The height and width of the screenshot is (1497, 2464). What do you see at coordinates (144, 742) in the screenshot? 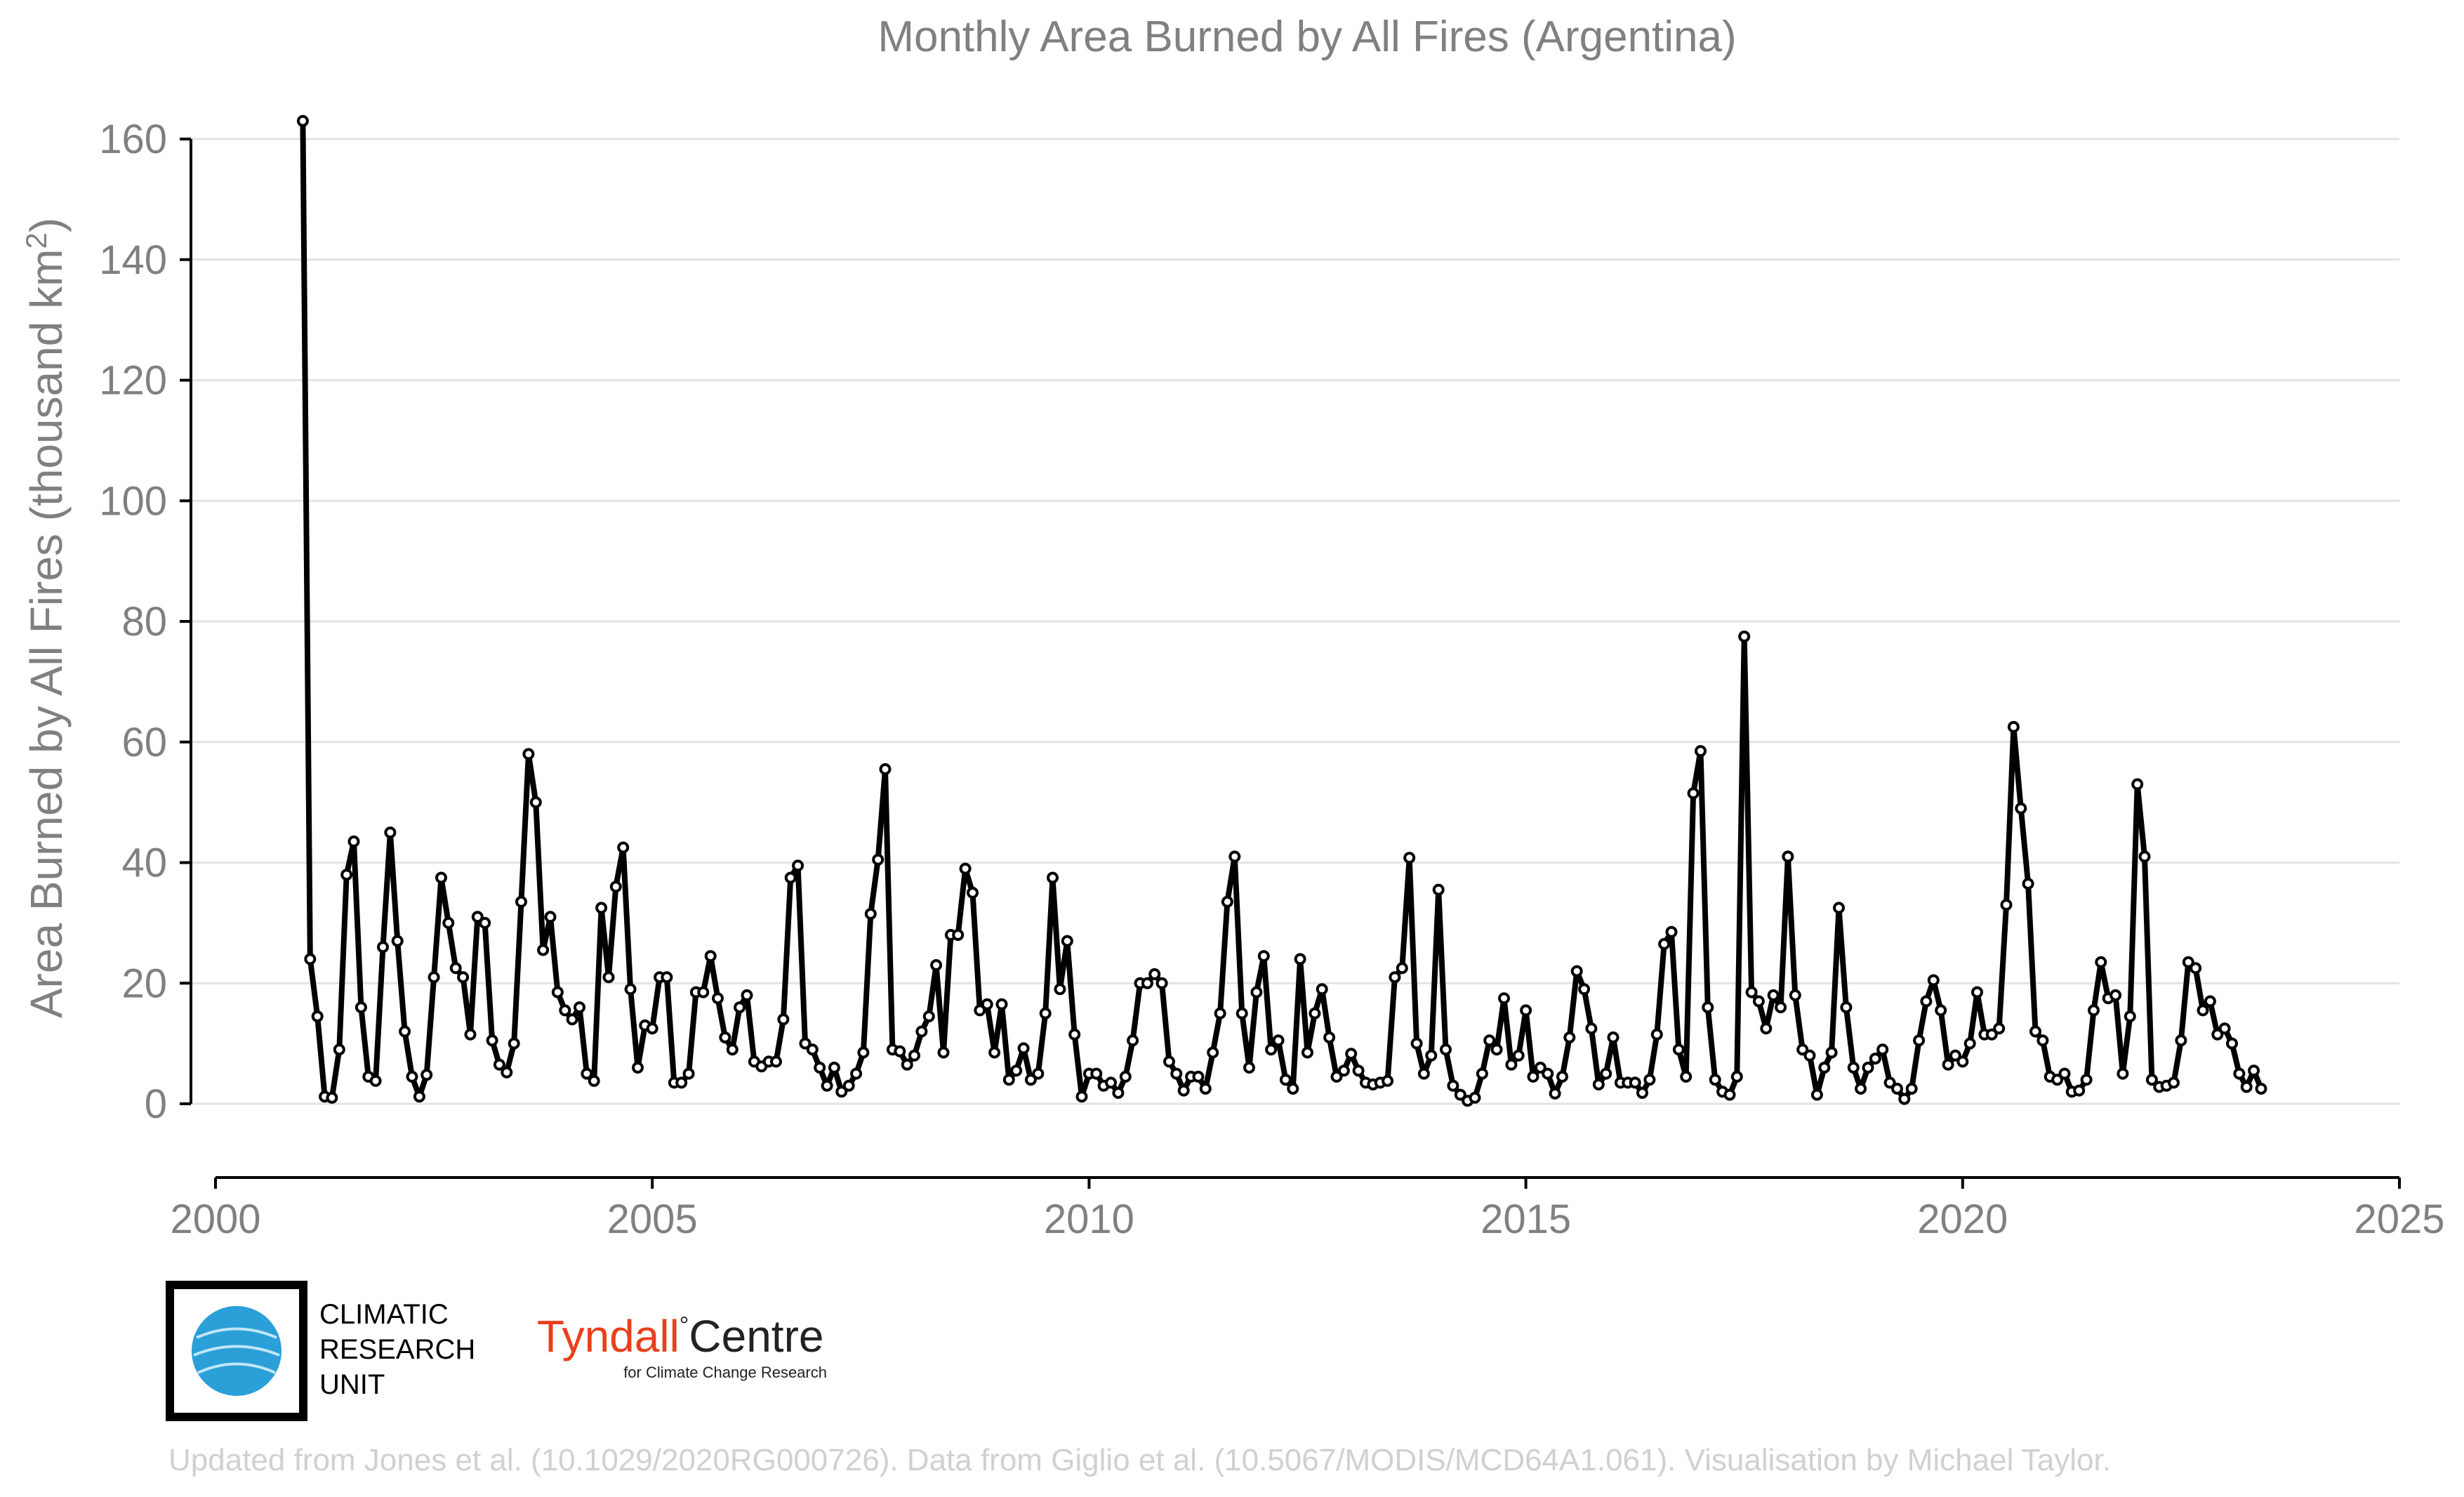
I see `y-tick-label: 60` at bounding box center [144, 742].